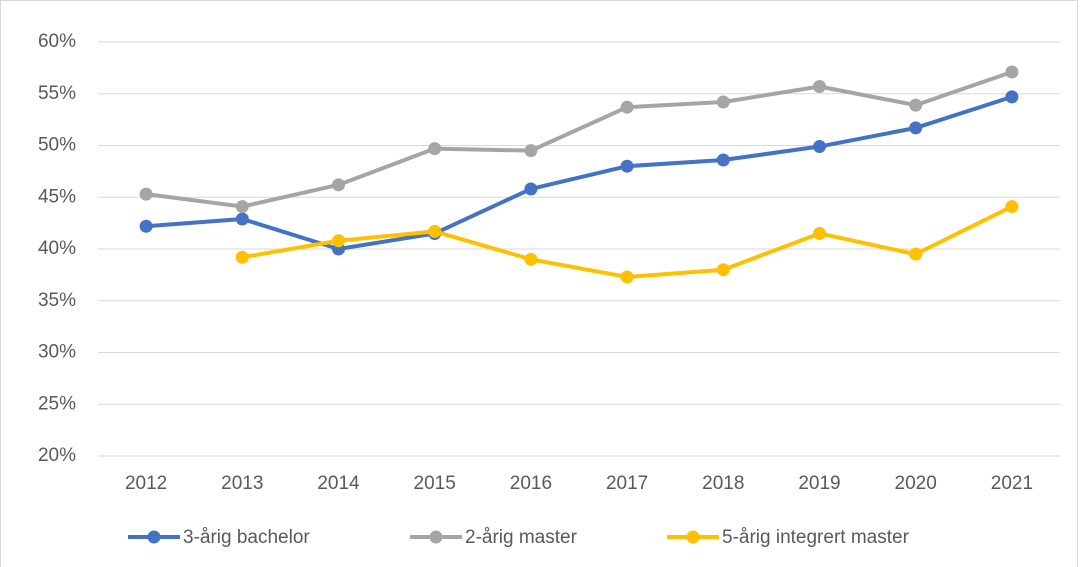 The width and height of the screenshot is (1086, 567). Describe the element at coordinates (338, 483) in the screenshot. I see `x-tick-label: 2014` at that location.